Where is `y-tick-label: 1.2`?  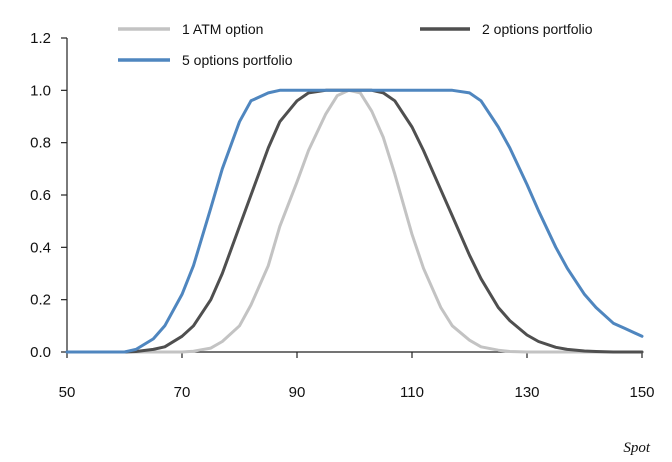
y-tick-label: 1.2 is located at coordinates (40, 38).